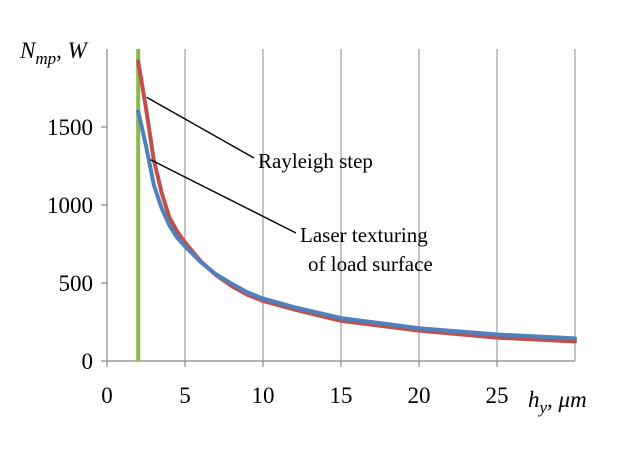  I want to click on x-axis-label: hy, μm, so click(557, 402).